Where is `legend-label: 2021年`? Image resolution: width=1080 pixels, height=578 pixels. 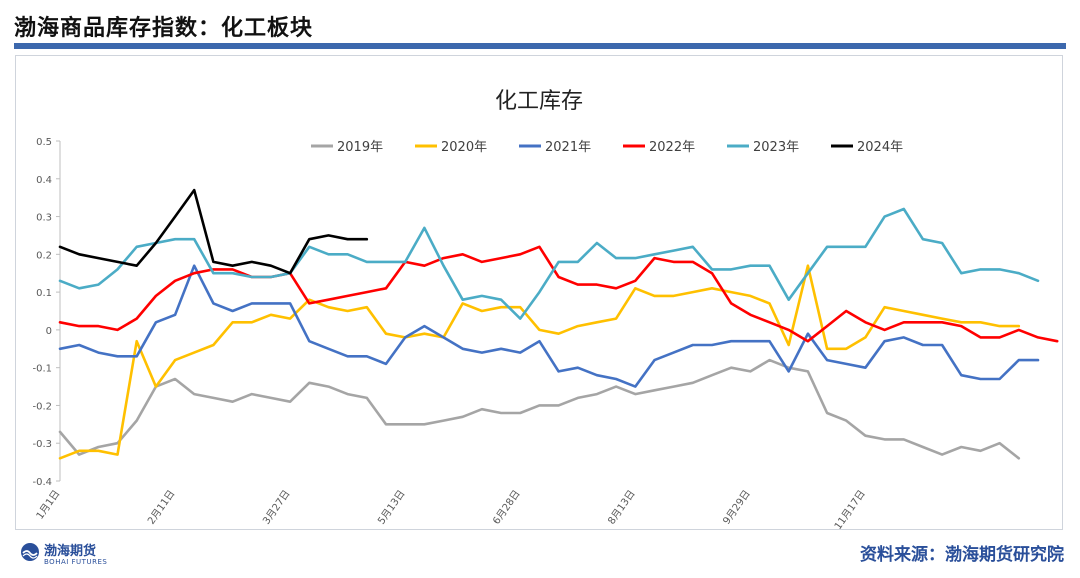 legend-label: 2021年 is located at coordinates (568, 147).